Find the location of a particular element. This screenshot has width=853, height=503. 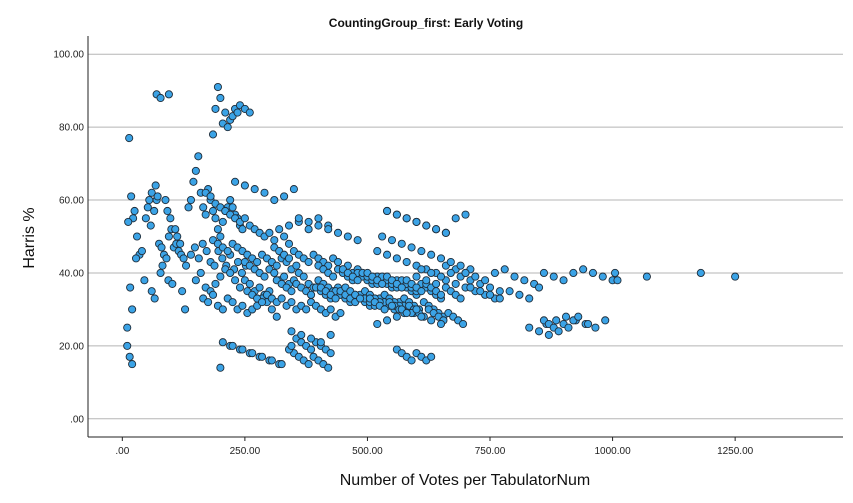

y-tick-label: 20.00 is located at coordinates (71, 346).